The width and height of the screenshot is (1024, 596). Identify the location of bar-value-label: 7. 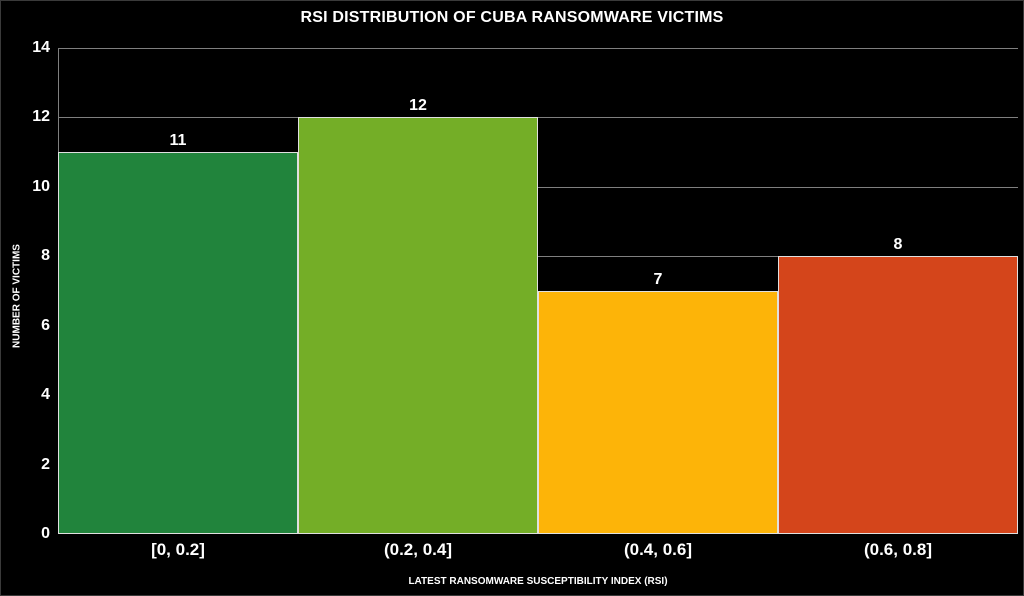
(658, 279).